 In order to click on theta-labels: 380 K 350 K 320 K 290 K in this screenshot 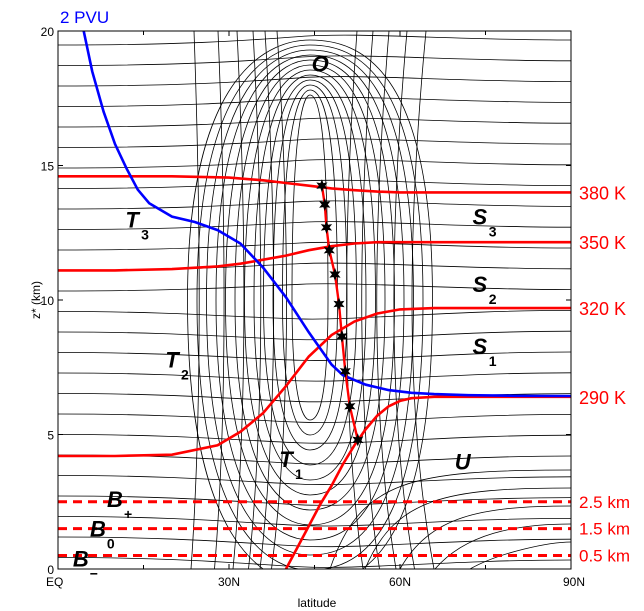, I will do `click(602, 295)`.